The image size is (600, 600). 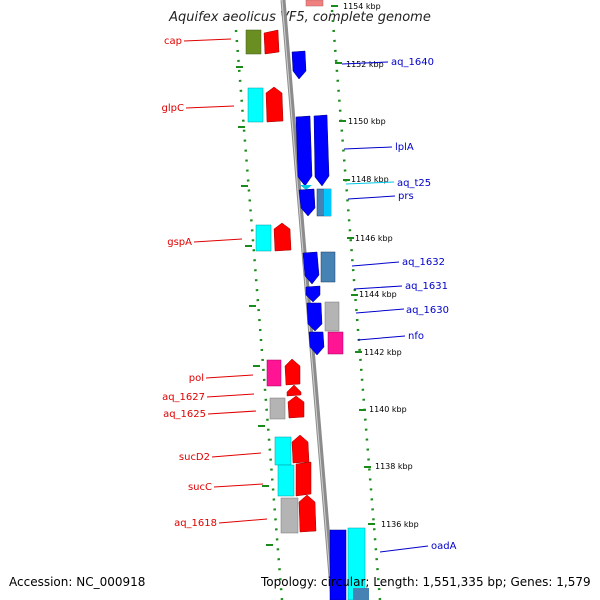 What do you see at coordinates (300, 17) in the screenshot?
I see `map-title: Aquifex aeolicus VF5, complete genome` at bounding box center [300, 17].